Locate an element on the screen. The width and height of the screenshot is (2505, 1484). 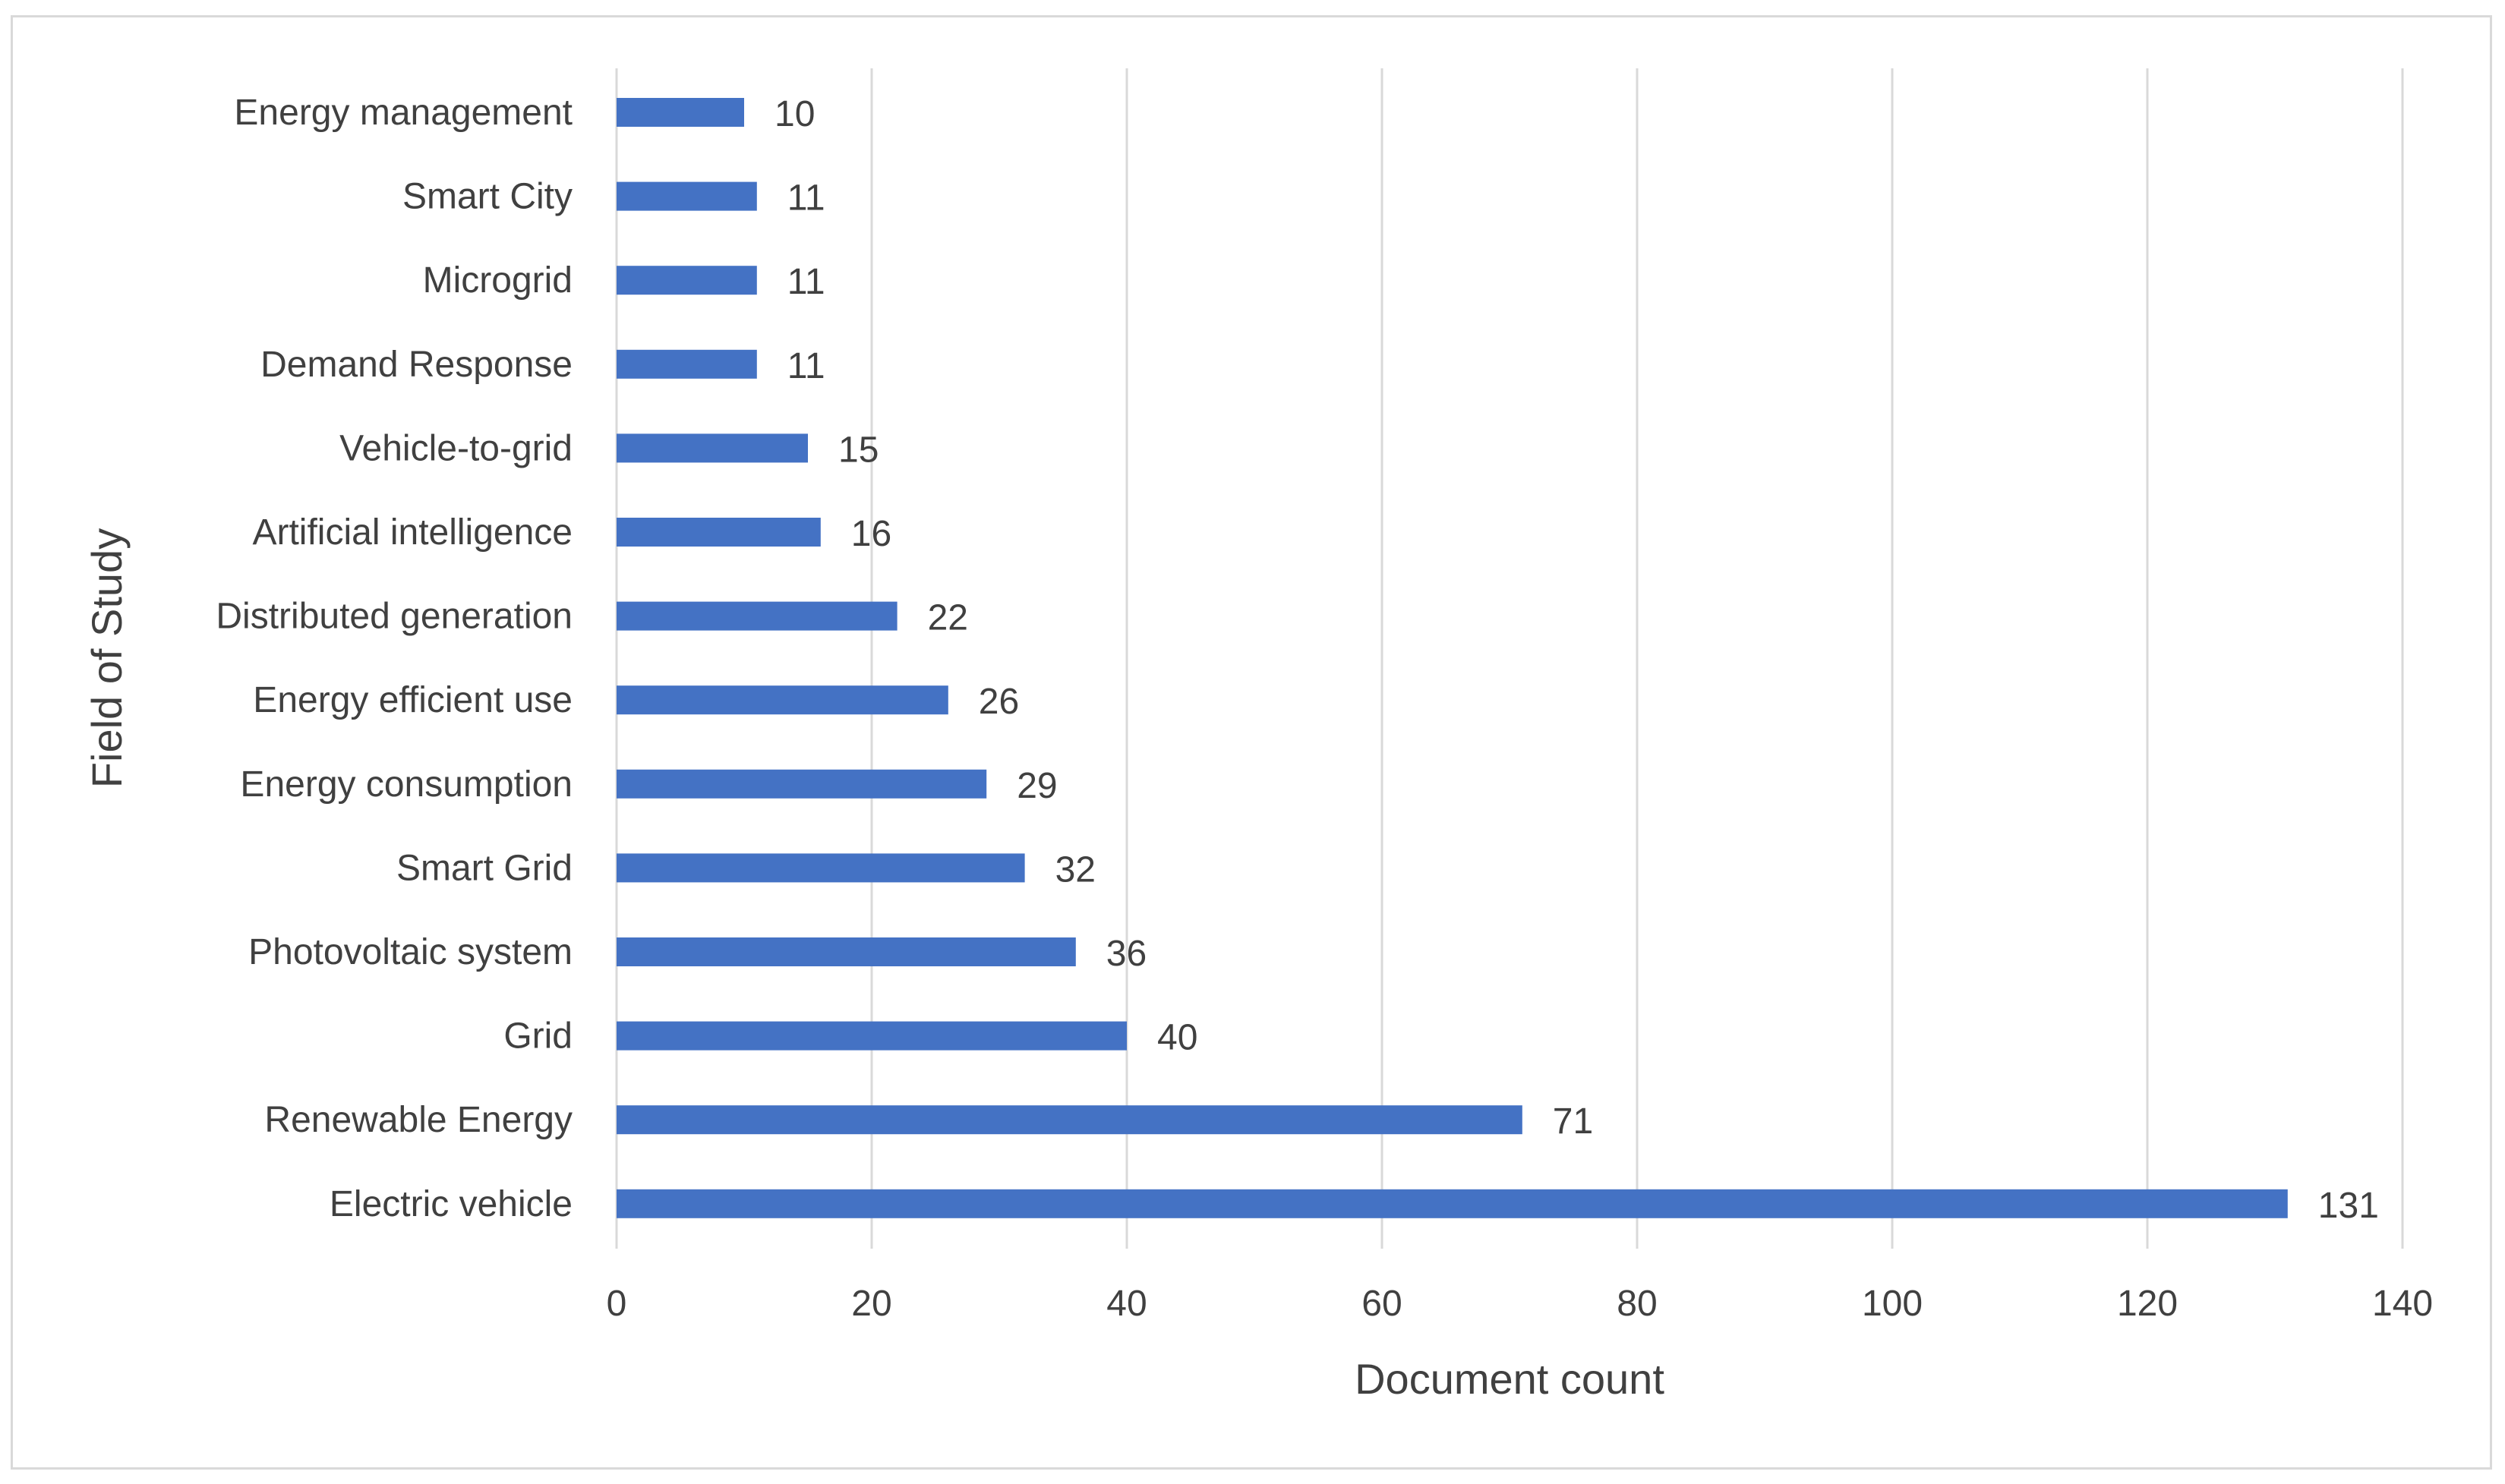
category-label: Smart City is located at coordinates (487, 197).